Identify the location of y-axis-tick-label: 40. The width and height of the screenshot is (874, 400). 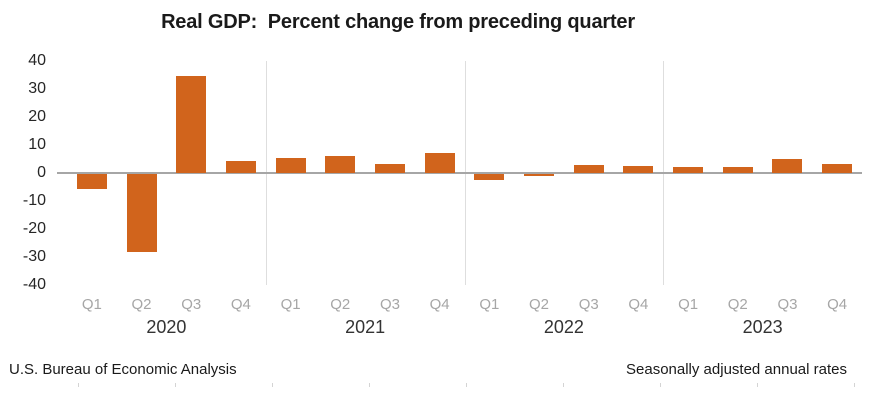
(37, 60).